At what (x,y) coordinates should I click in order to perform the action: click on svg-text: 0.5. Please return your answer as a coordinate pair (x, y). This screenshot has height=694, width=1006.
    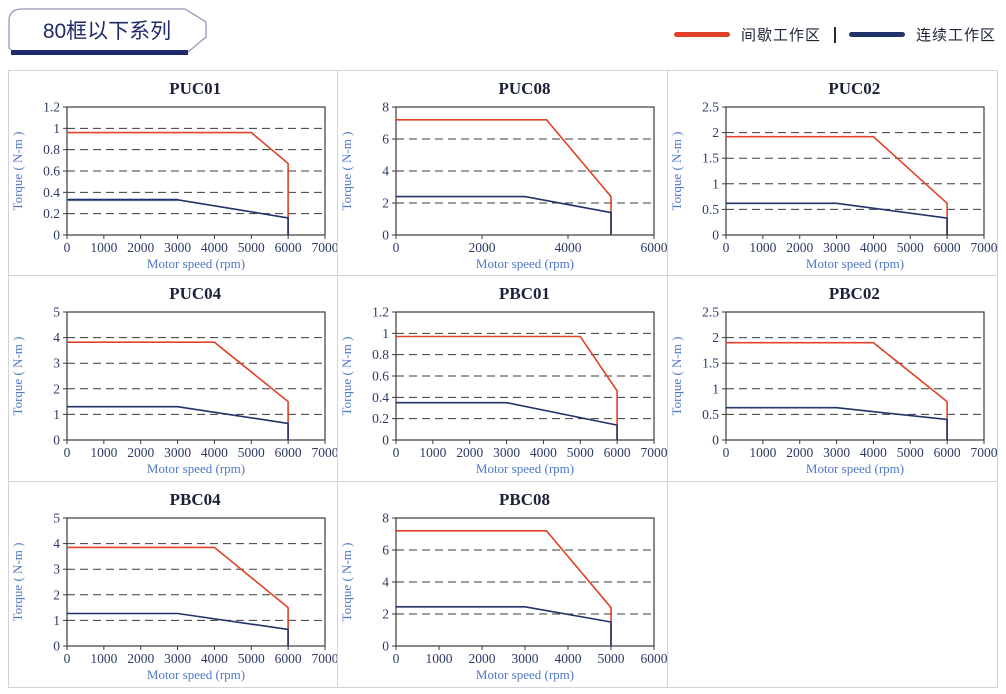
    Looking at the image, I should click on (710, 209).